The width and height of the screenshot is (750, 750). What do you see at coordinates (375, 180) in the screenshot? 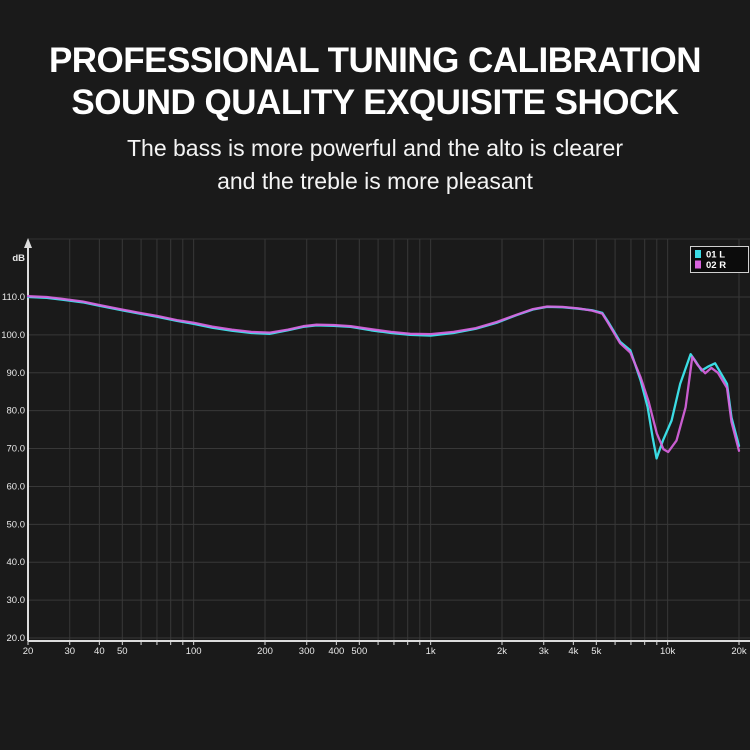
I see `subtitle-line-2: and the treble is more pleasant` at bounding box center [375, 180].